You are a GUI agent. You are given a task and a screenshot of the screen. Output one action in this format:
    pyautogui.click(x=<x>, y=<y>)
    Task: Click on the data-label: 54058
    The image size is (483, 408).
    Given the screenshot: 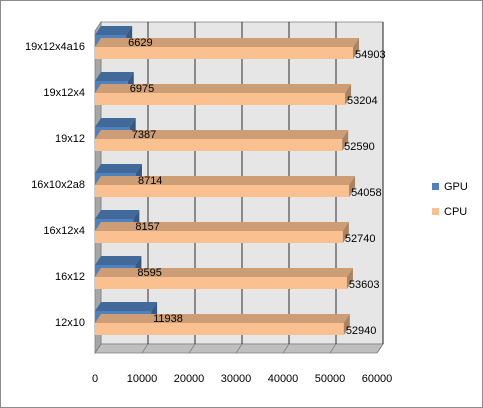 What is the action you would take?
    pyautogui.click(x=366, y=193)
    